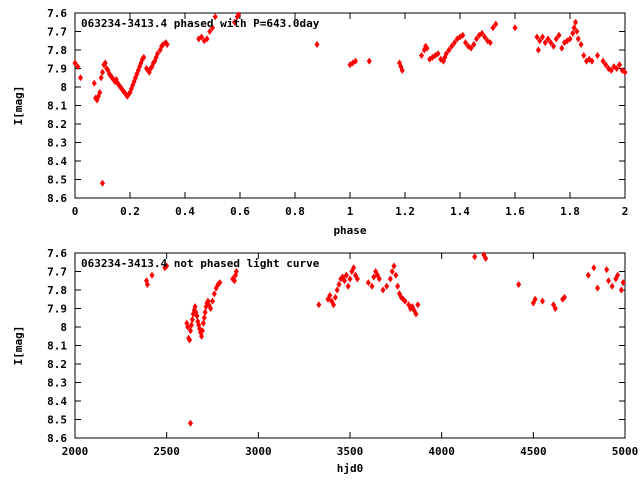 The image size is (640, 480). What do you see at coordinates (295, 211) in the screenshot?
I see `x-tick-label: 0.8` at bounding box center [295, 211].